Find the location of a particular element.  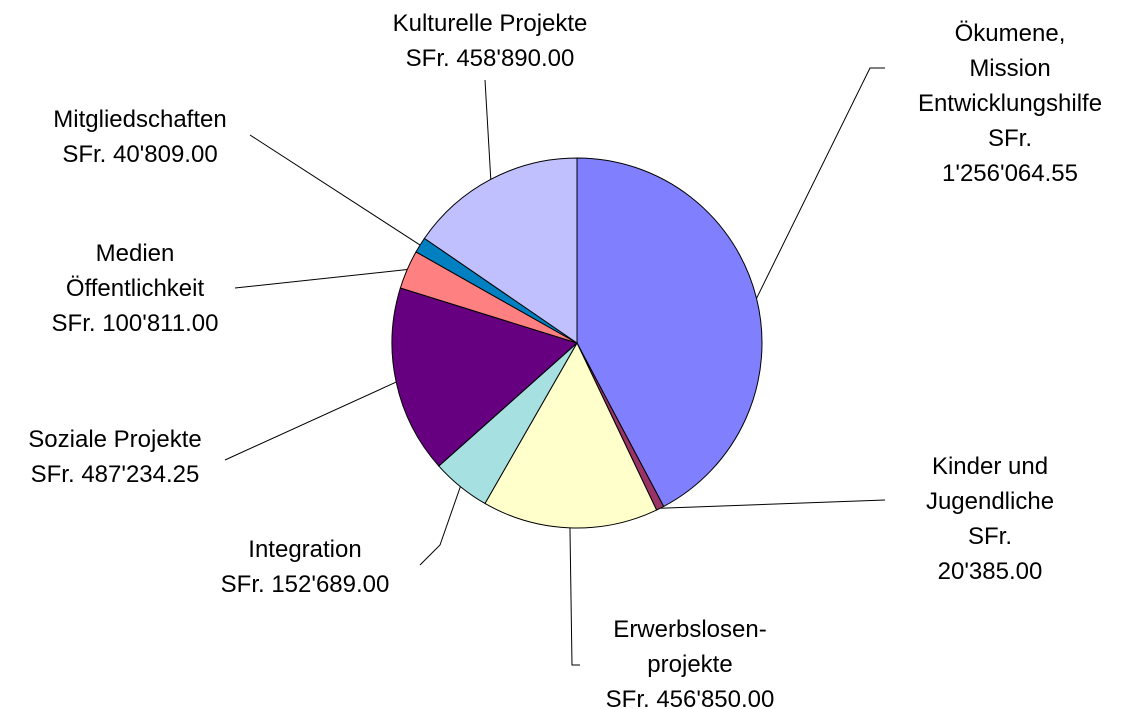

category-label: Soziale Projekte is located at coordinates (115, 439).